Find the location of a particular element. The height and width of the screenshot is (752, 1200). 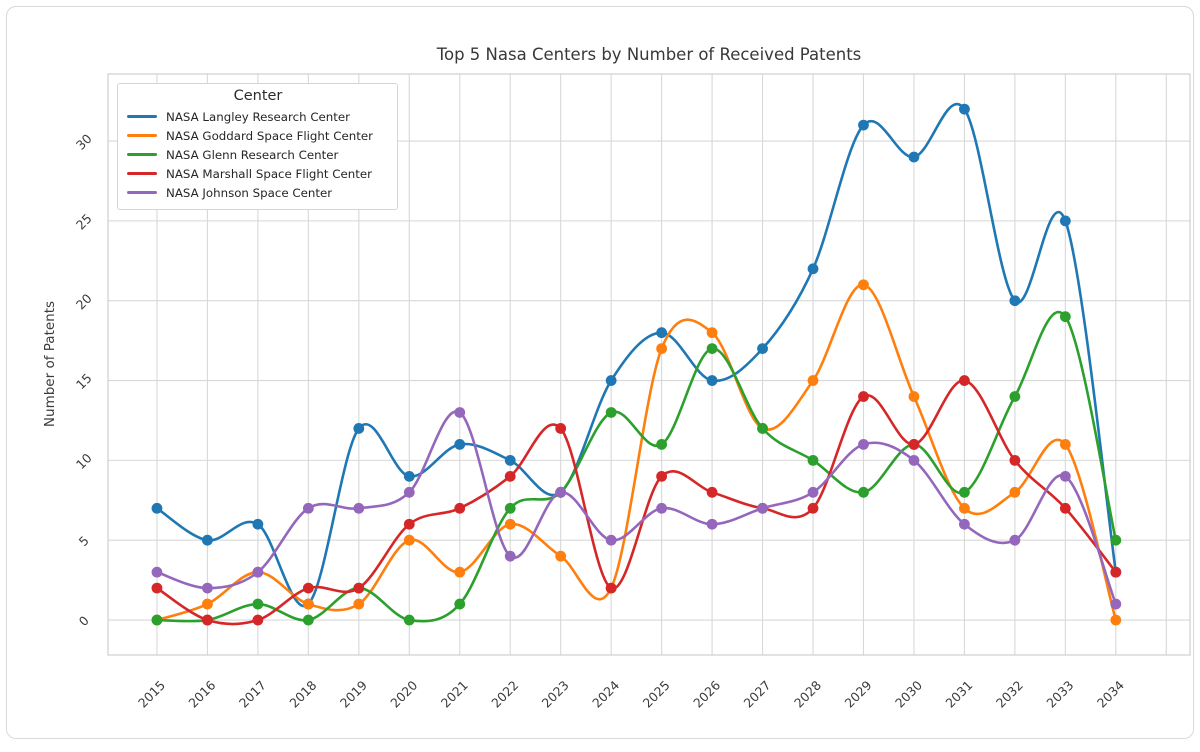

y-tick-label: 20 is located at coordinates (84, 302).